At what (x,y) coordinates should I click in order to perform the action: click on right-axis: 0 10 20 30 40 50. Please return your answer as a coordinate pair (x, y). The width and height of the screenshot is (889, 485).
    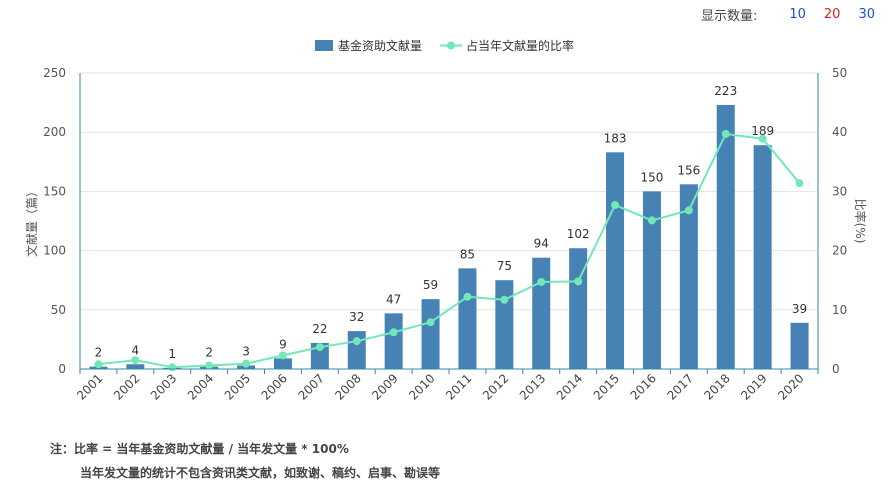
    Looking at the image, I should click on (832, 221).